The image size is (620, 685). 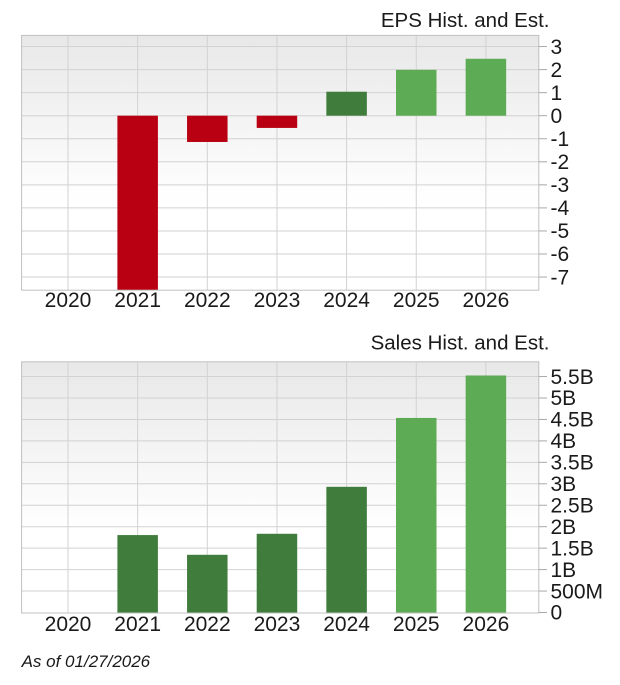 I want to click on svg-text: -2, so click(x=560, y=162).